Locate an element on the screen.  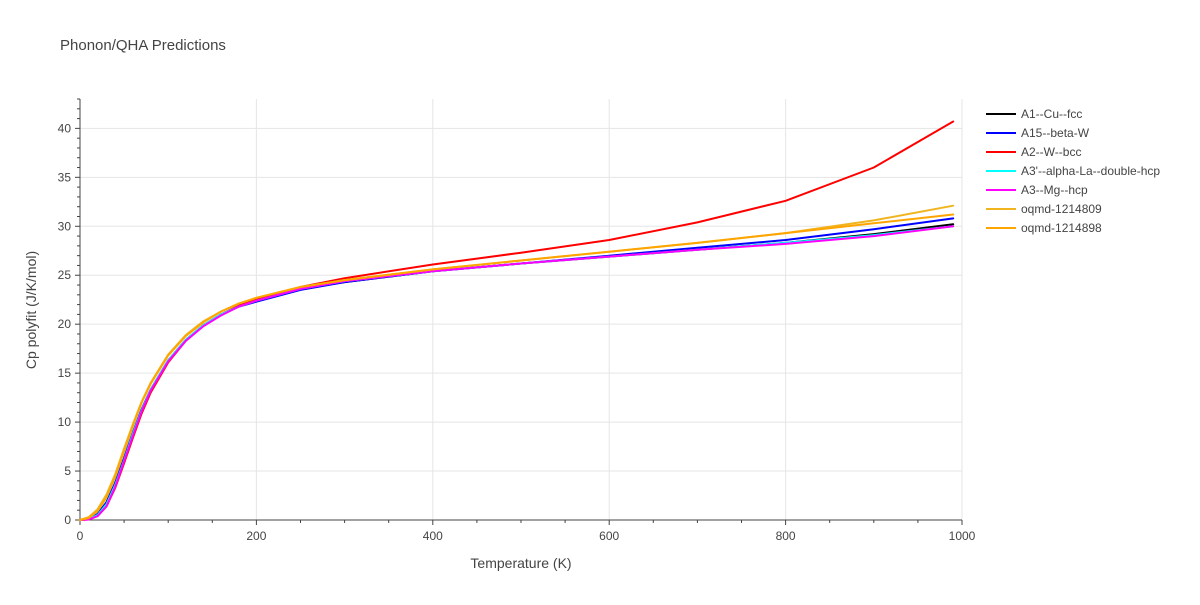
y-tick-label: 35 is located at coordinates (65, 177).